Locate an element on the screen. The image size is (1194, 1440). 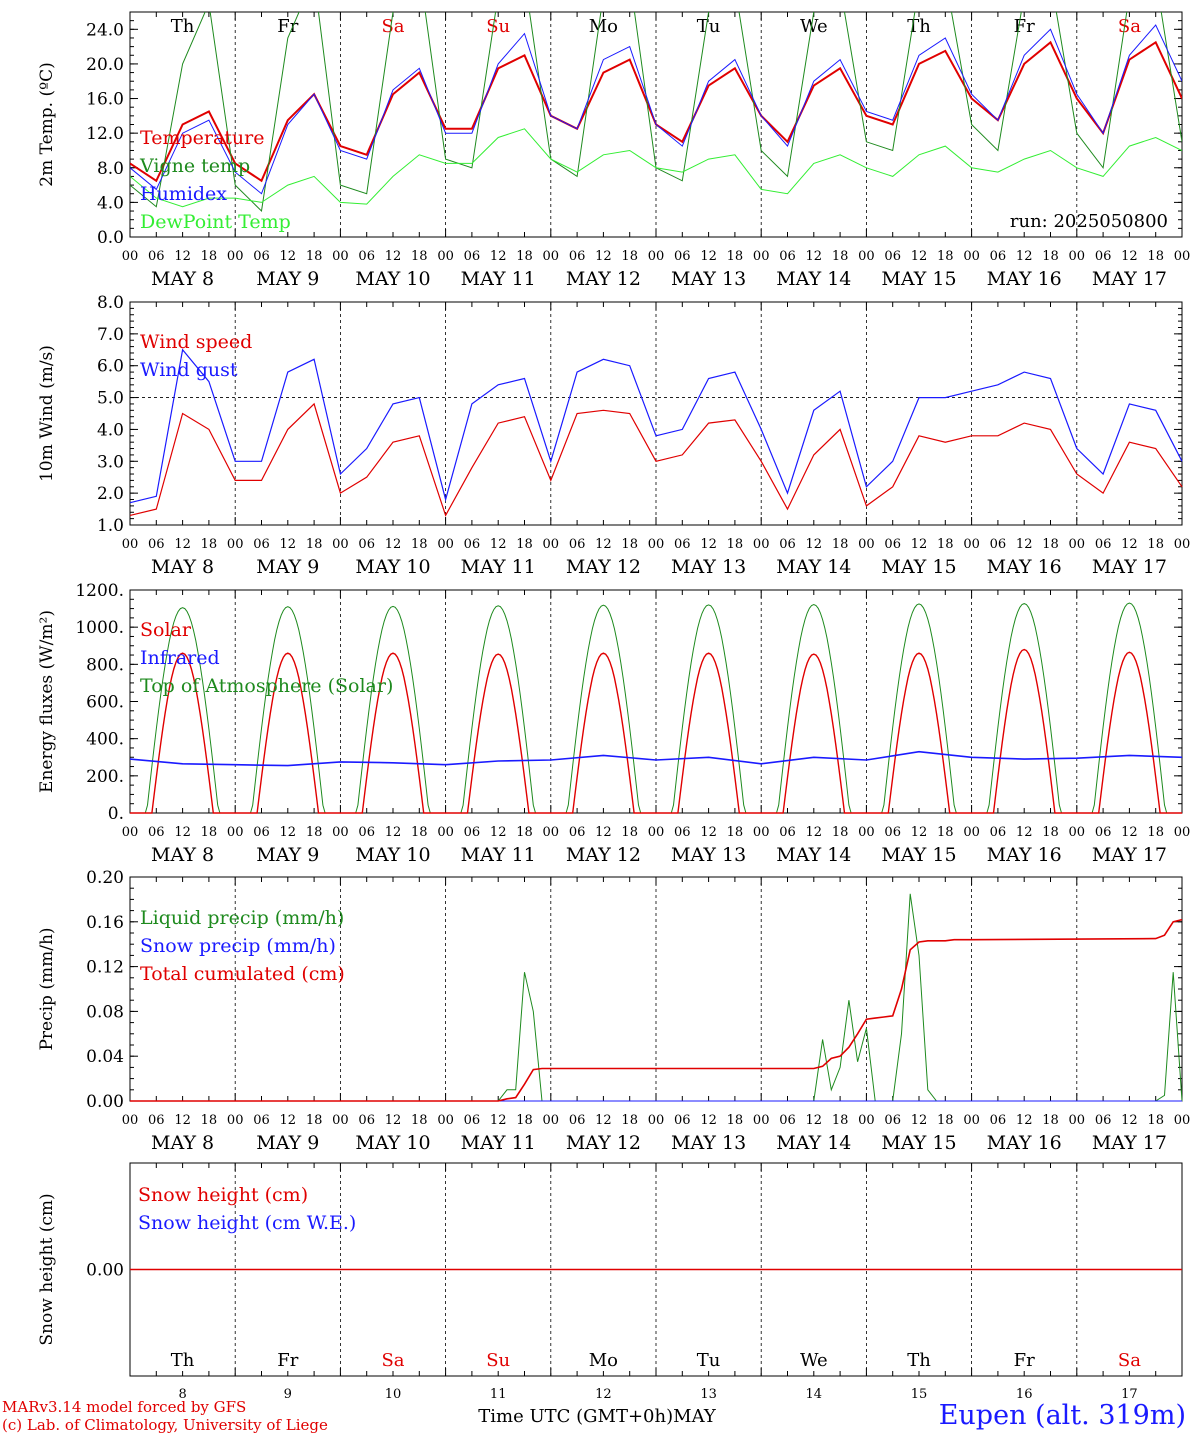
y-tick-label: 3.0 is located at coordinates (110, 462).